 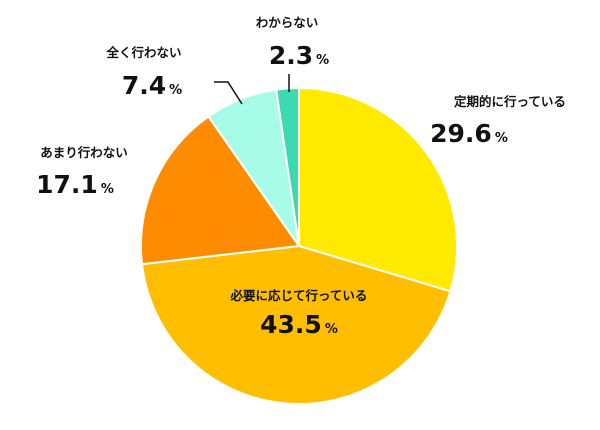 What do you see at coordinates (299, 295) in the screenshot?
I see `slice-category-label: 必要に応じて行っている` at bounding box center [299, 295].